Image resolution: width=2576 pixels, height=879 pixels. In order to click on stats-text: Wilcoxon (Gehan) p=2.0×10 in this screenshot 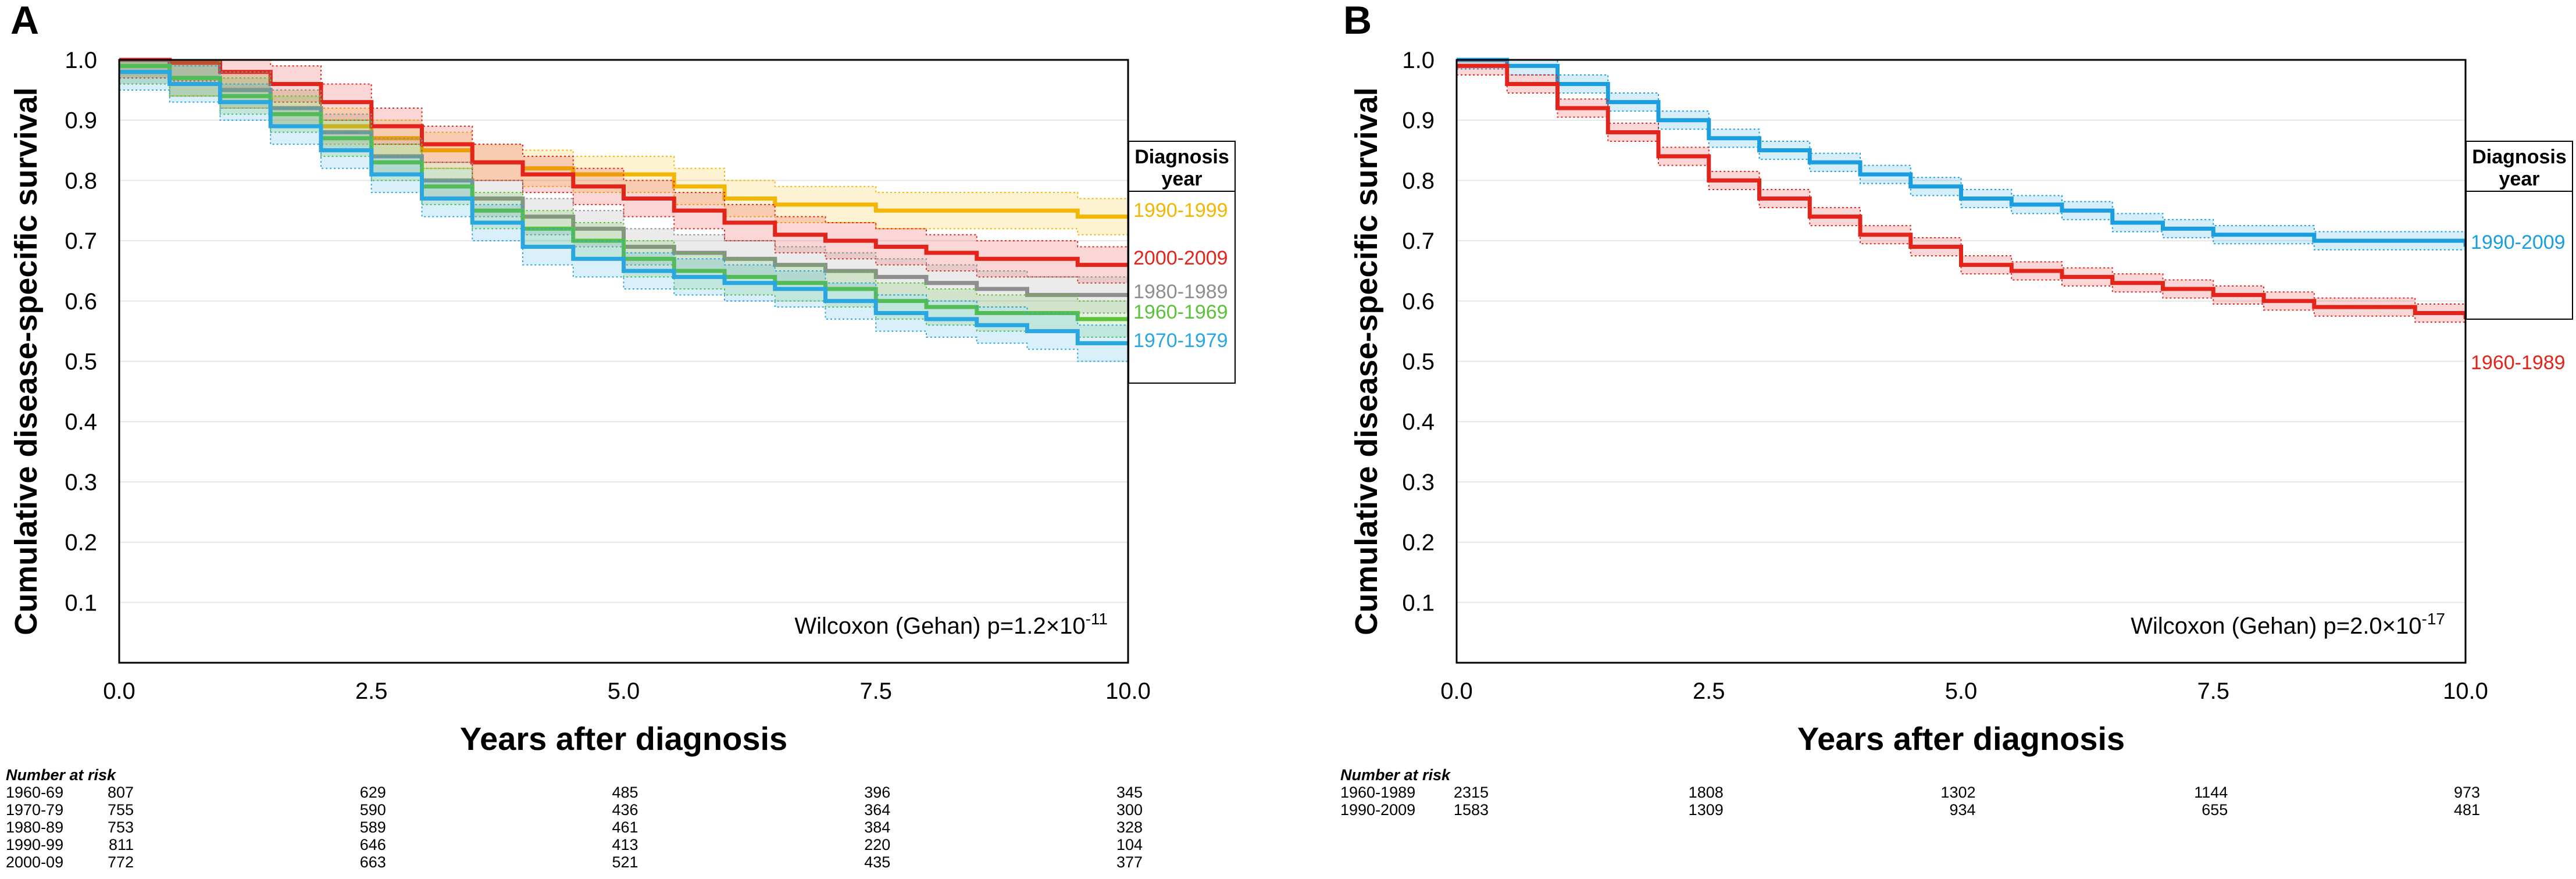, I will do `click(2276, 626)`.